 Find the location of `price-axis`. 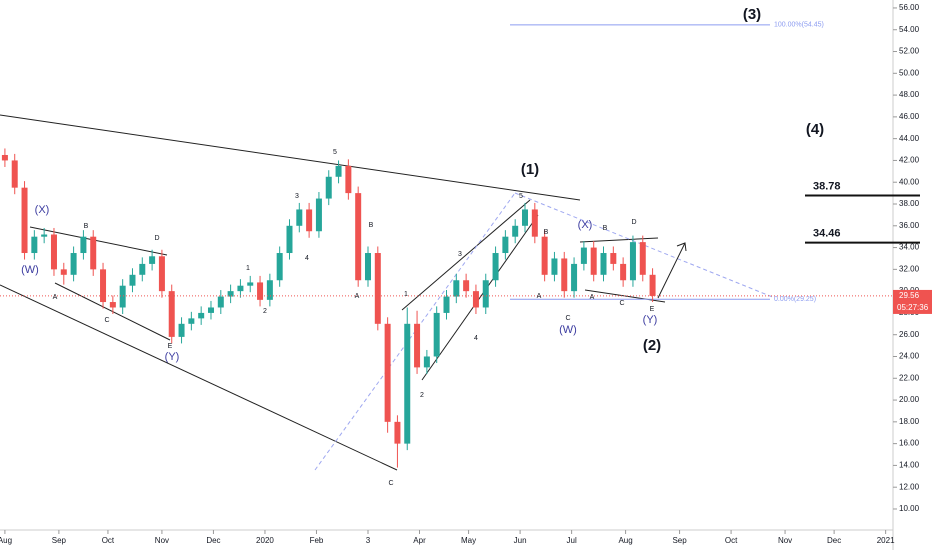

price-axis is located at coordinates (912, 275).